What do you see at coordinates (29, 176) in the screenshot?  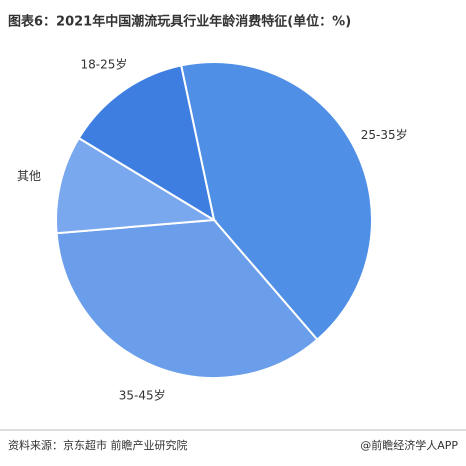 I see `slice-label: 其他` at bounding box center [29, 176].